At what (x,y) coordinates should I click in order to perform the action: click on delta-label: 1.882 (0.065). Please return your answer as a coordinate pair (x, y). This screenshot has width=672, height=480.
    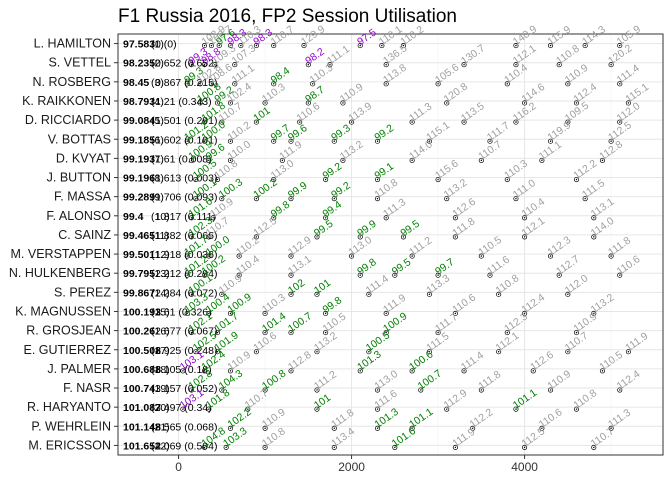
    Looking at the image, I should click on (186, 236).